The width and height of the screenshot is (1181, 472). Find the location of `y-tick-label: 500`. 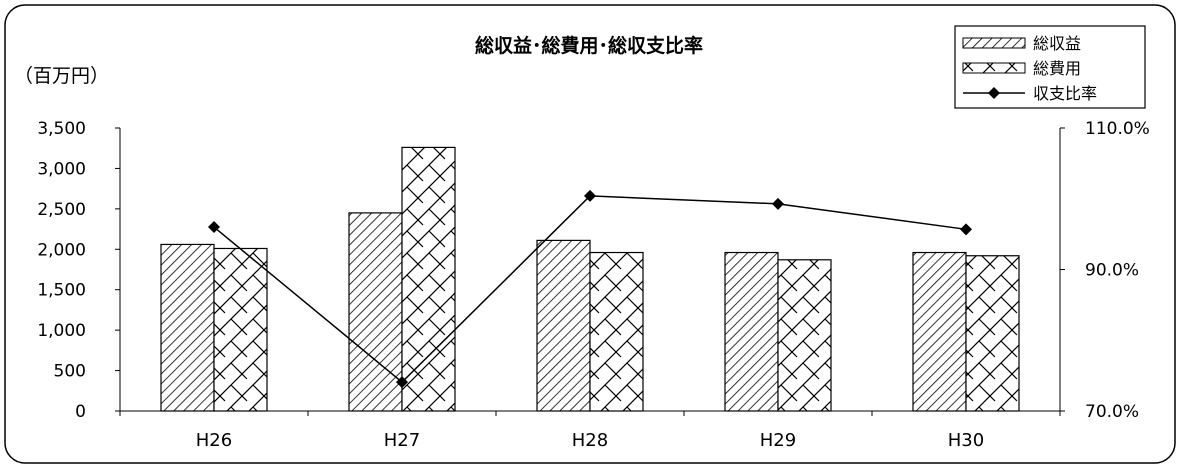

y-tick-label: 500 is located at coordinates (70, 372).